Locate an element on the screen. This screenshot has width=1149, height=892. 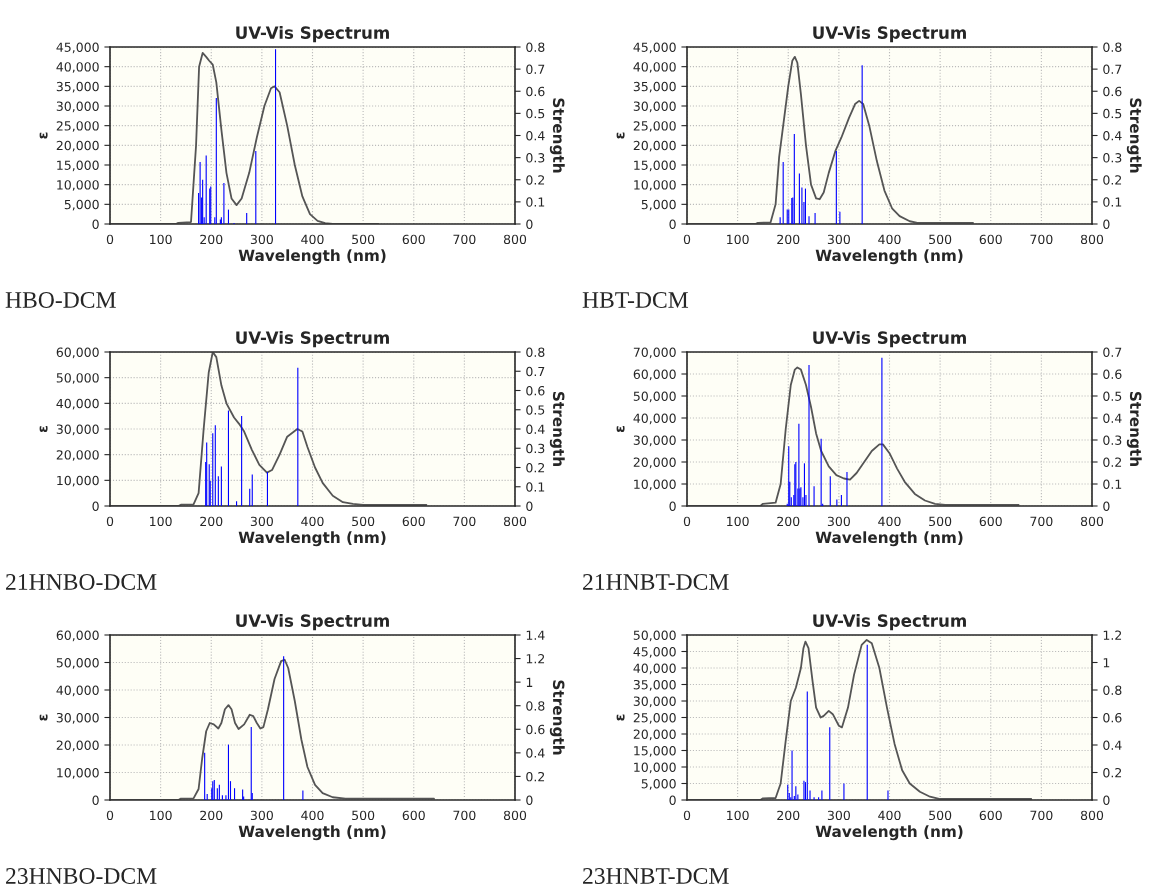
y-tick-label: 0 is located at coordinates (672, 800).